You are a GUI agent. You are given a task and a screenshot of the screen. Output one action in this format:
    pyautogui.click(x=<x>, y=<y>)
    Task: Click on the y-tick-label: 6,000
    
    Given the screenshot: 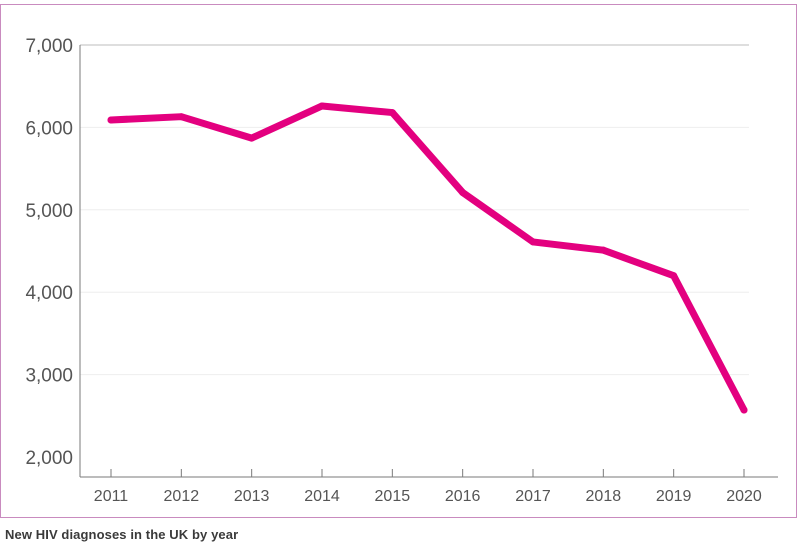 What is the action you would take?
    pyautogui.click(x=49, y=128)
    